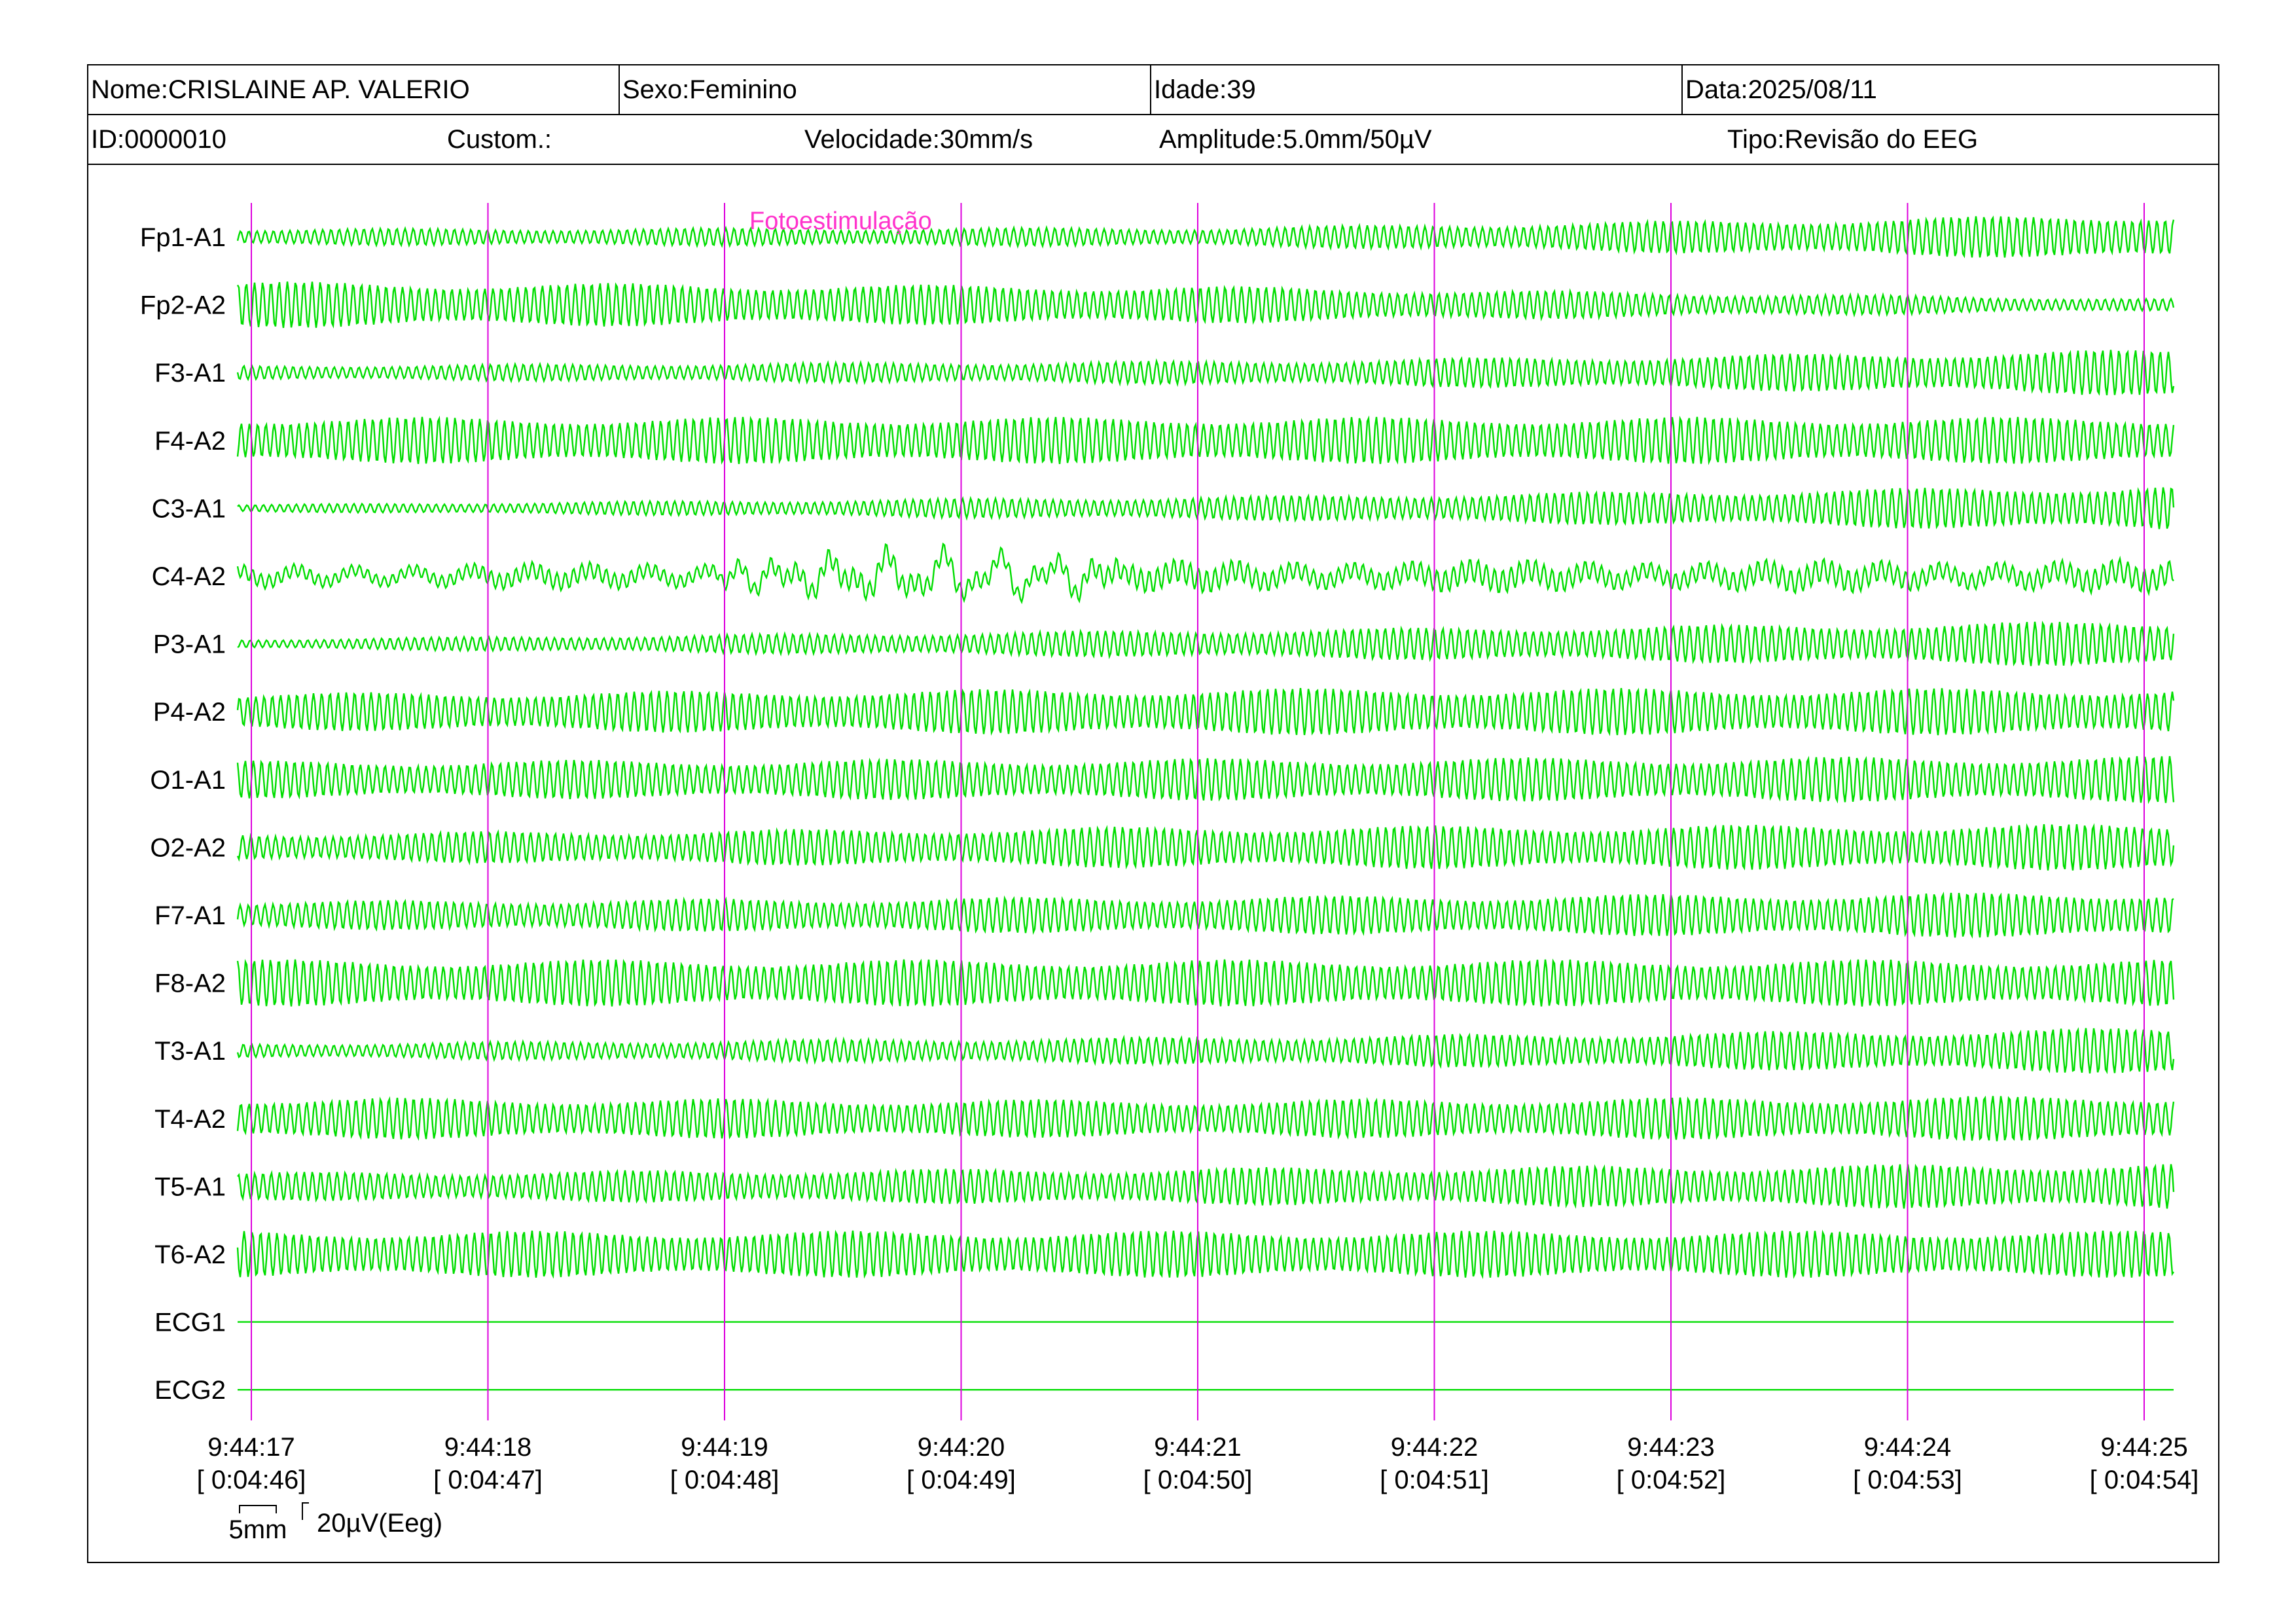 This screenshot has width=2296, height=1624. Describe the element at coordinates (188, 847) in the screenshot. I see `channel-label-o2-a2: O2-A2` at that location.